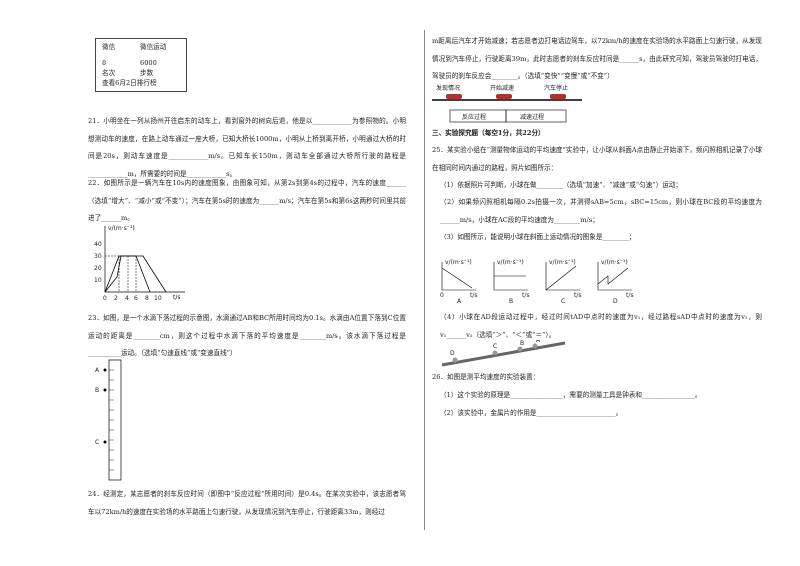 The height and width of the screenshot is (566, 800). Describe the element at coordinates (532, 117) in the screenshot. I see `diagram-label: 减速过程` at that location.